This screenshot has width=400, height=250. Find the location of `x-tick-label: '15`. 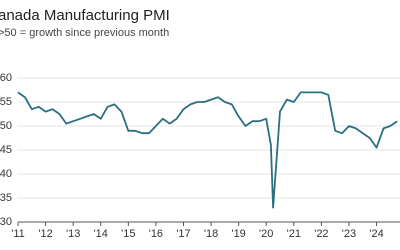

x-tick-label: '15 is located at coordinates (128, 234).